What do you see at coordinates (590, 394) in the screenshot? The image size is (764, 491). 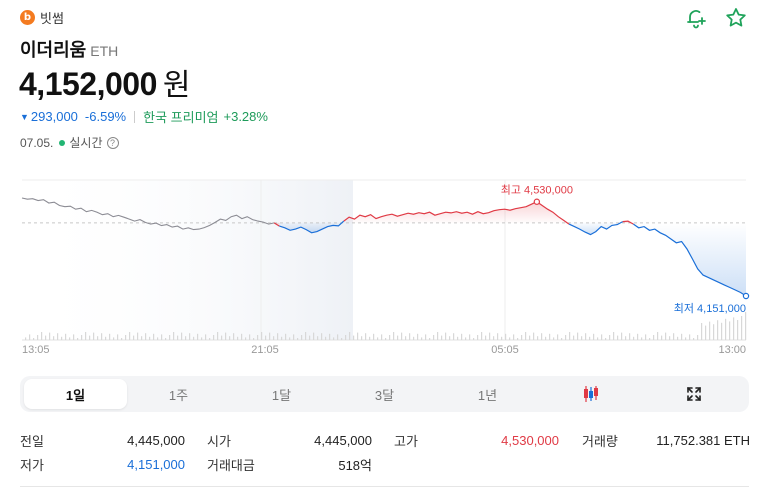 I see `candlestick-chart-icon` at bounding box center [590, 394].